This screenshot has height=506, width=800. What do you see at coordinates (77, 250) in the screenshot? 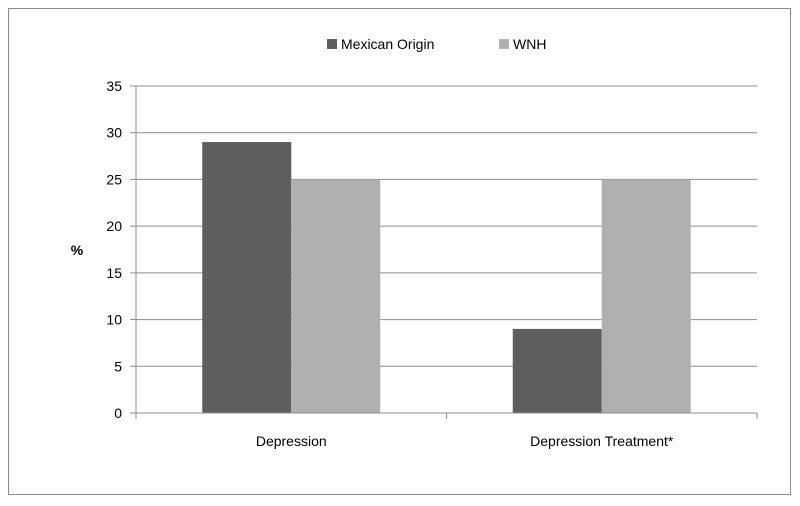
I see `y-axis-label: %` at bounding box center [77, 250].